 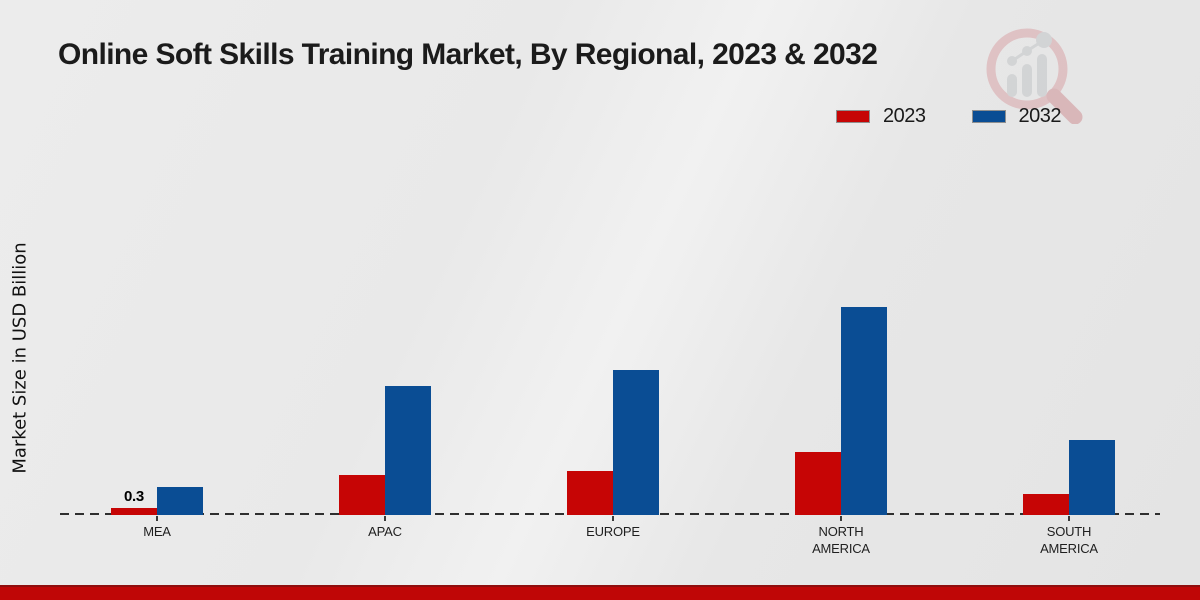 I want to click on category-label-apac: APAC, so click(x=385, y=531).